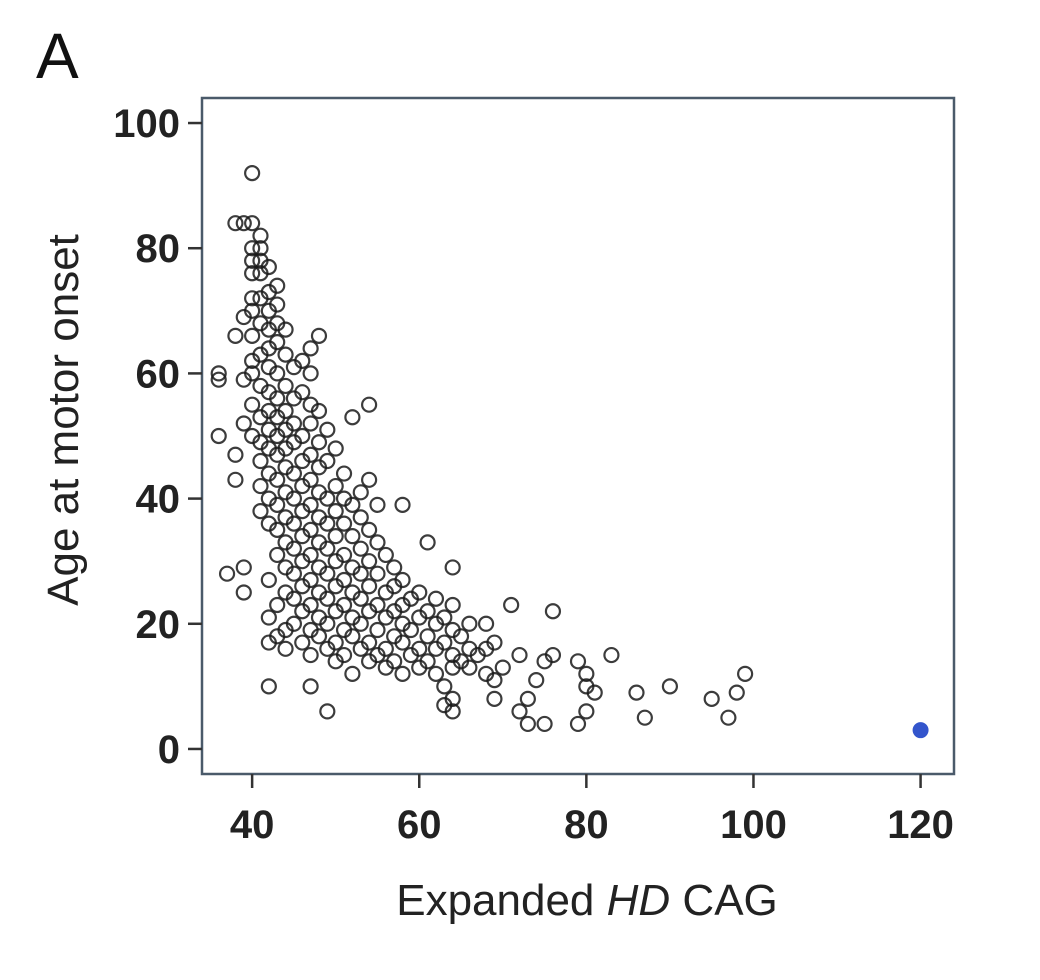  I want to click on highlight-point, so click(920, 730).